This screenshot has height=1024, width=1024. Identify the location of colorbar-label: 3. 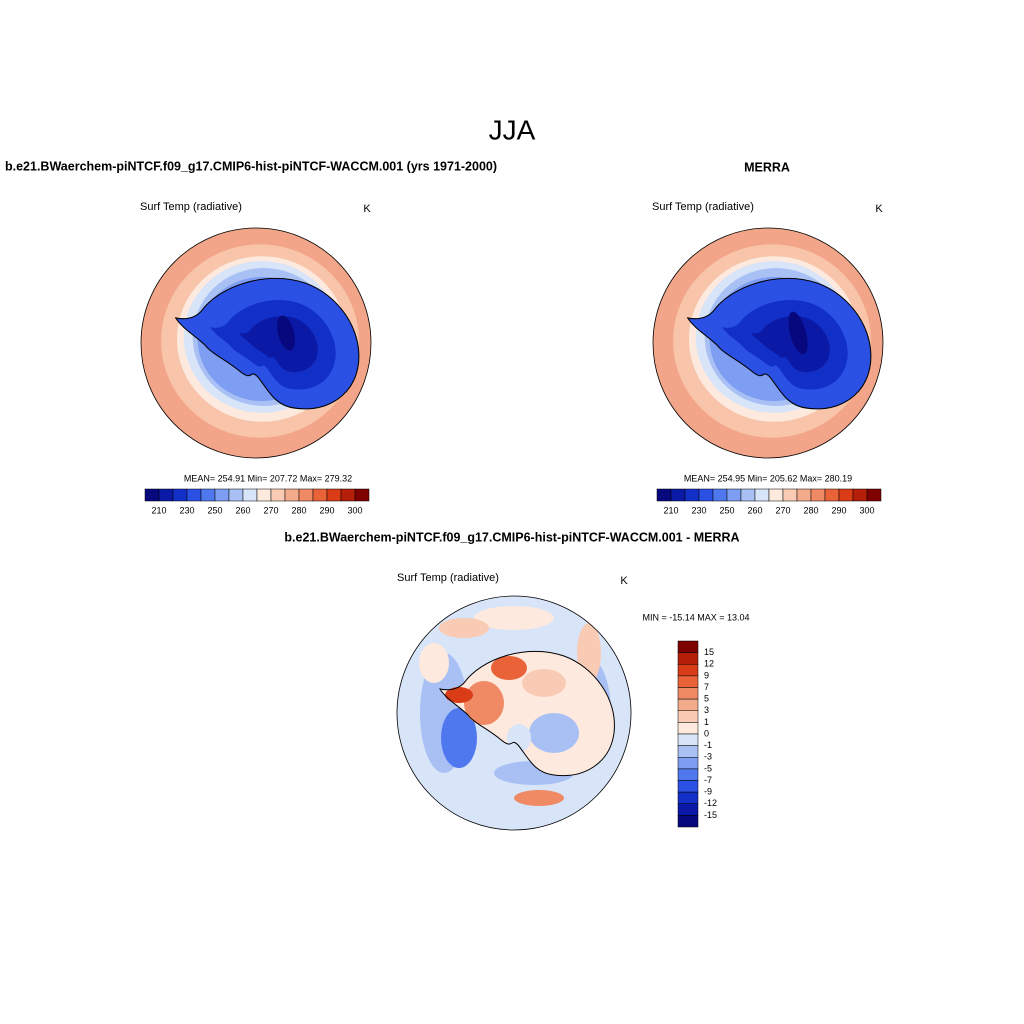
(706, 710).